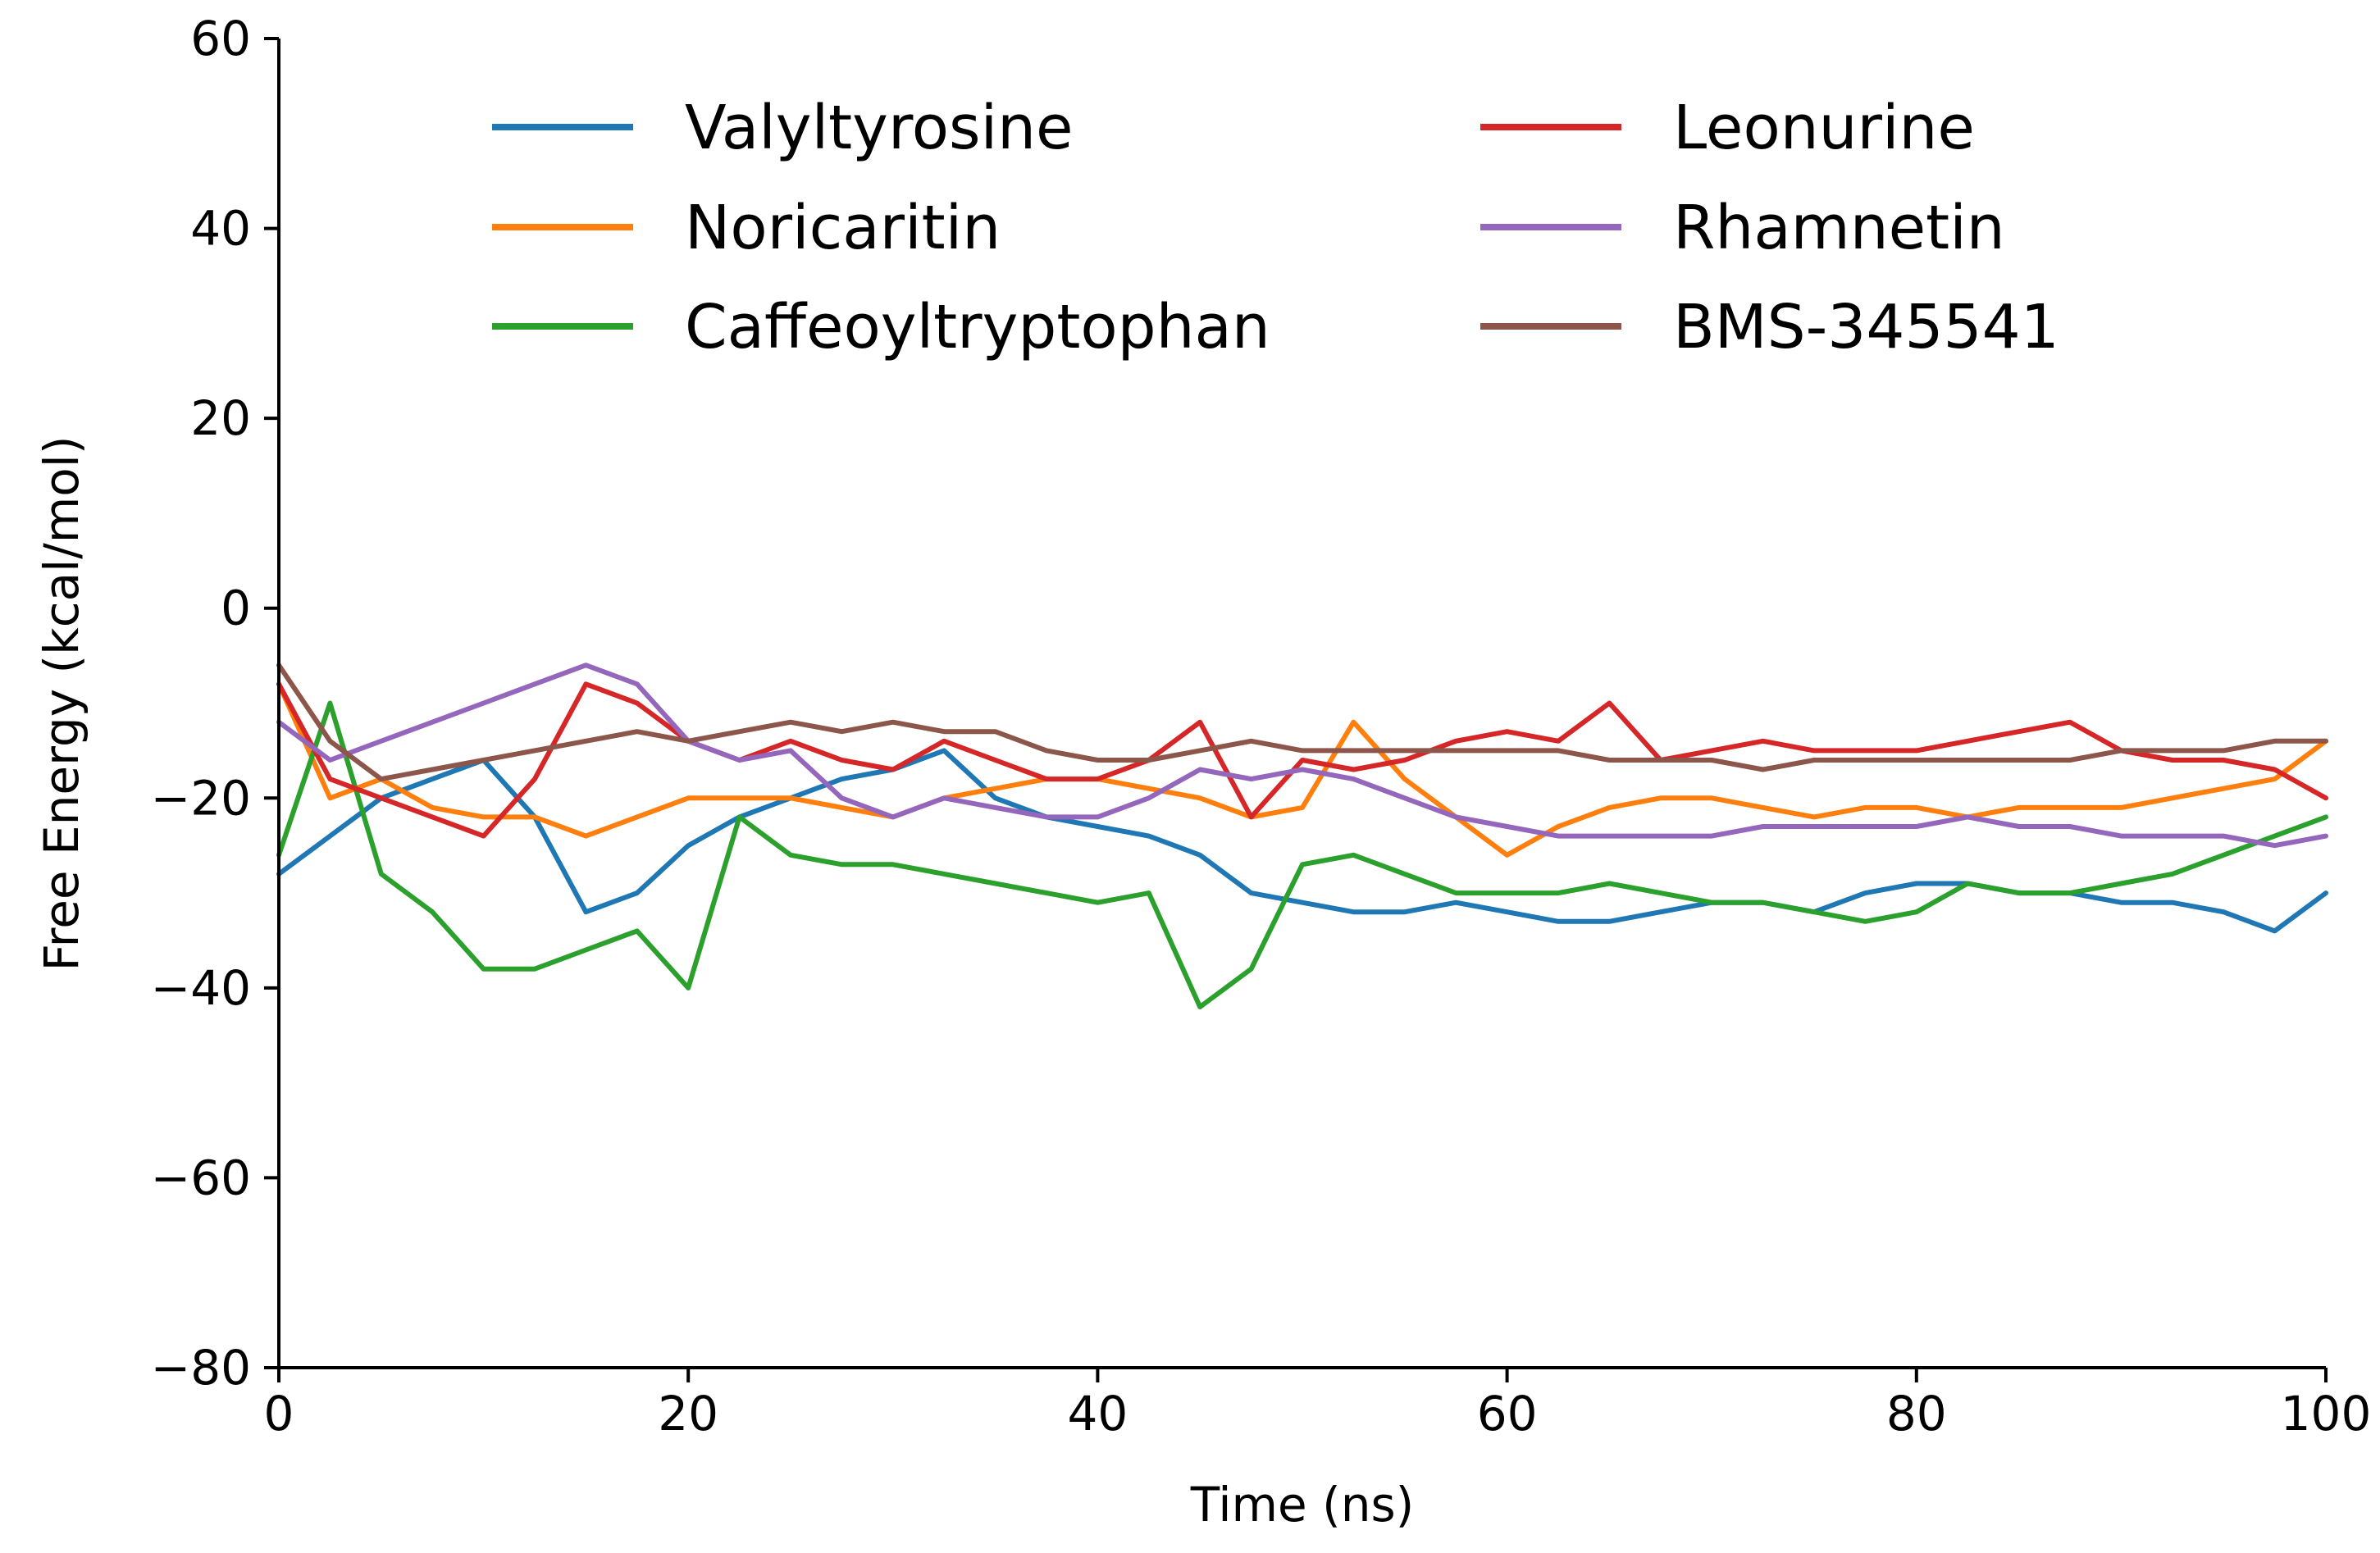 The height and width of the screenshot is (1553, 2380). Describe the element at coordinates (221, 418) in the screenshot. I see `y-tick-label: 20` at that location.